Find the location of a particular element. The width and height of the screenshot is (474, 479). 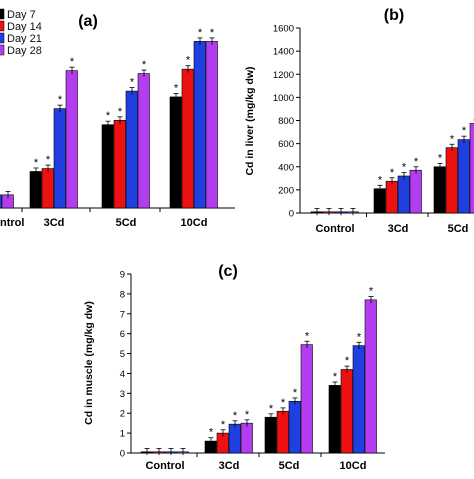

y-tick-label: 1400 is located at coordinates (283, 52).